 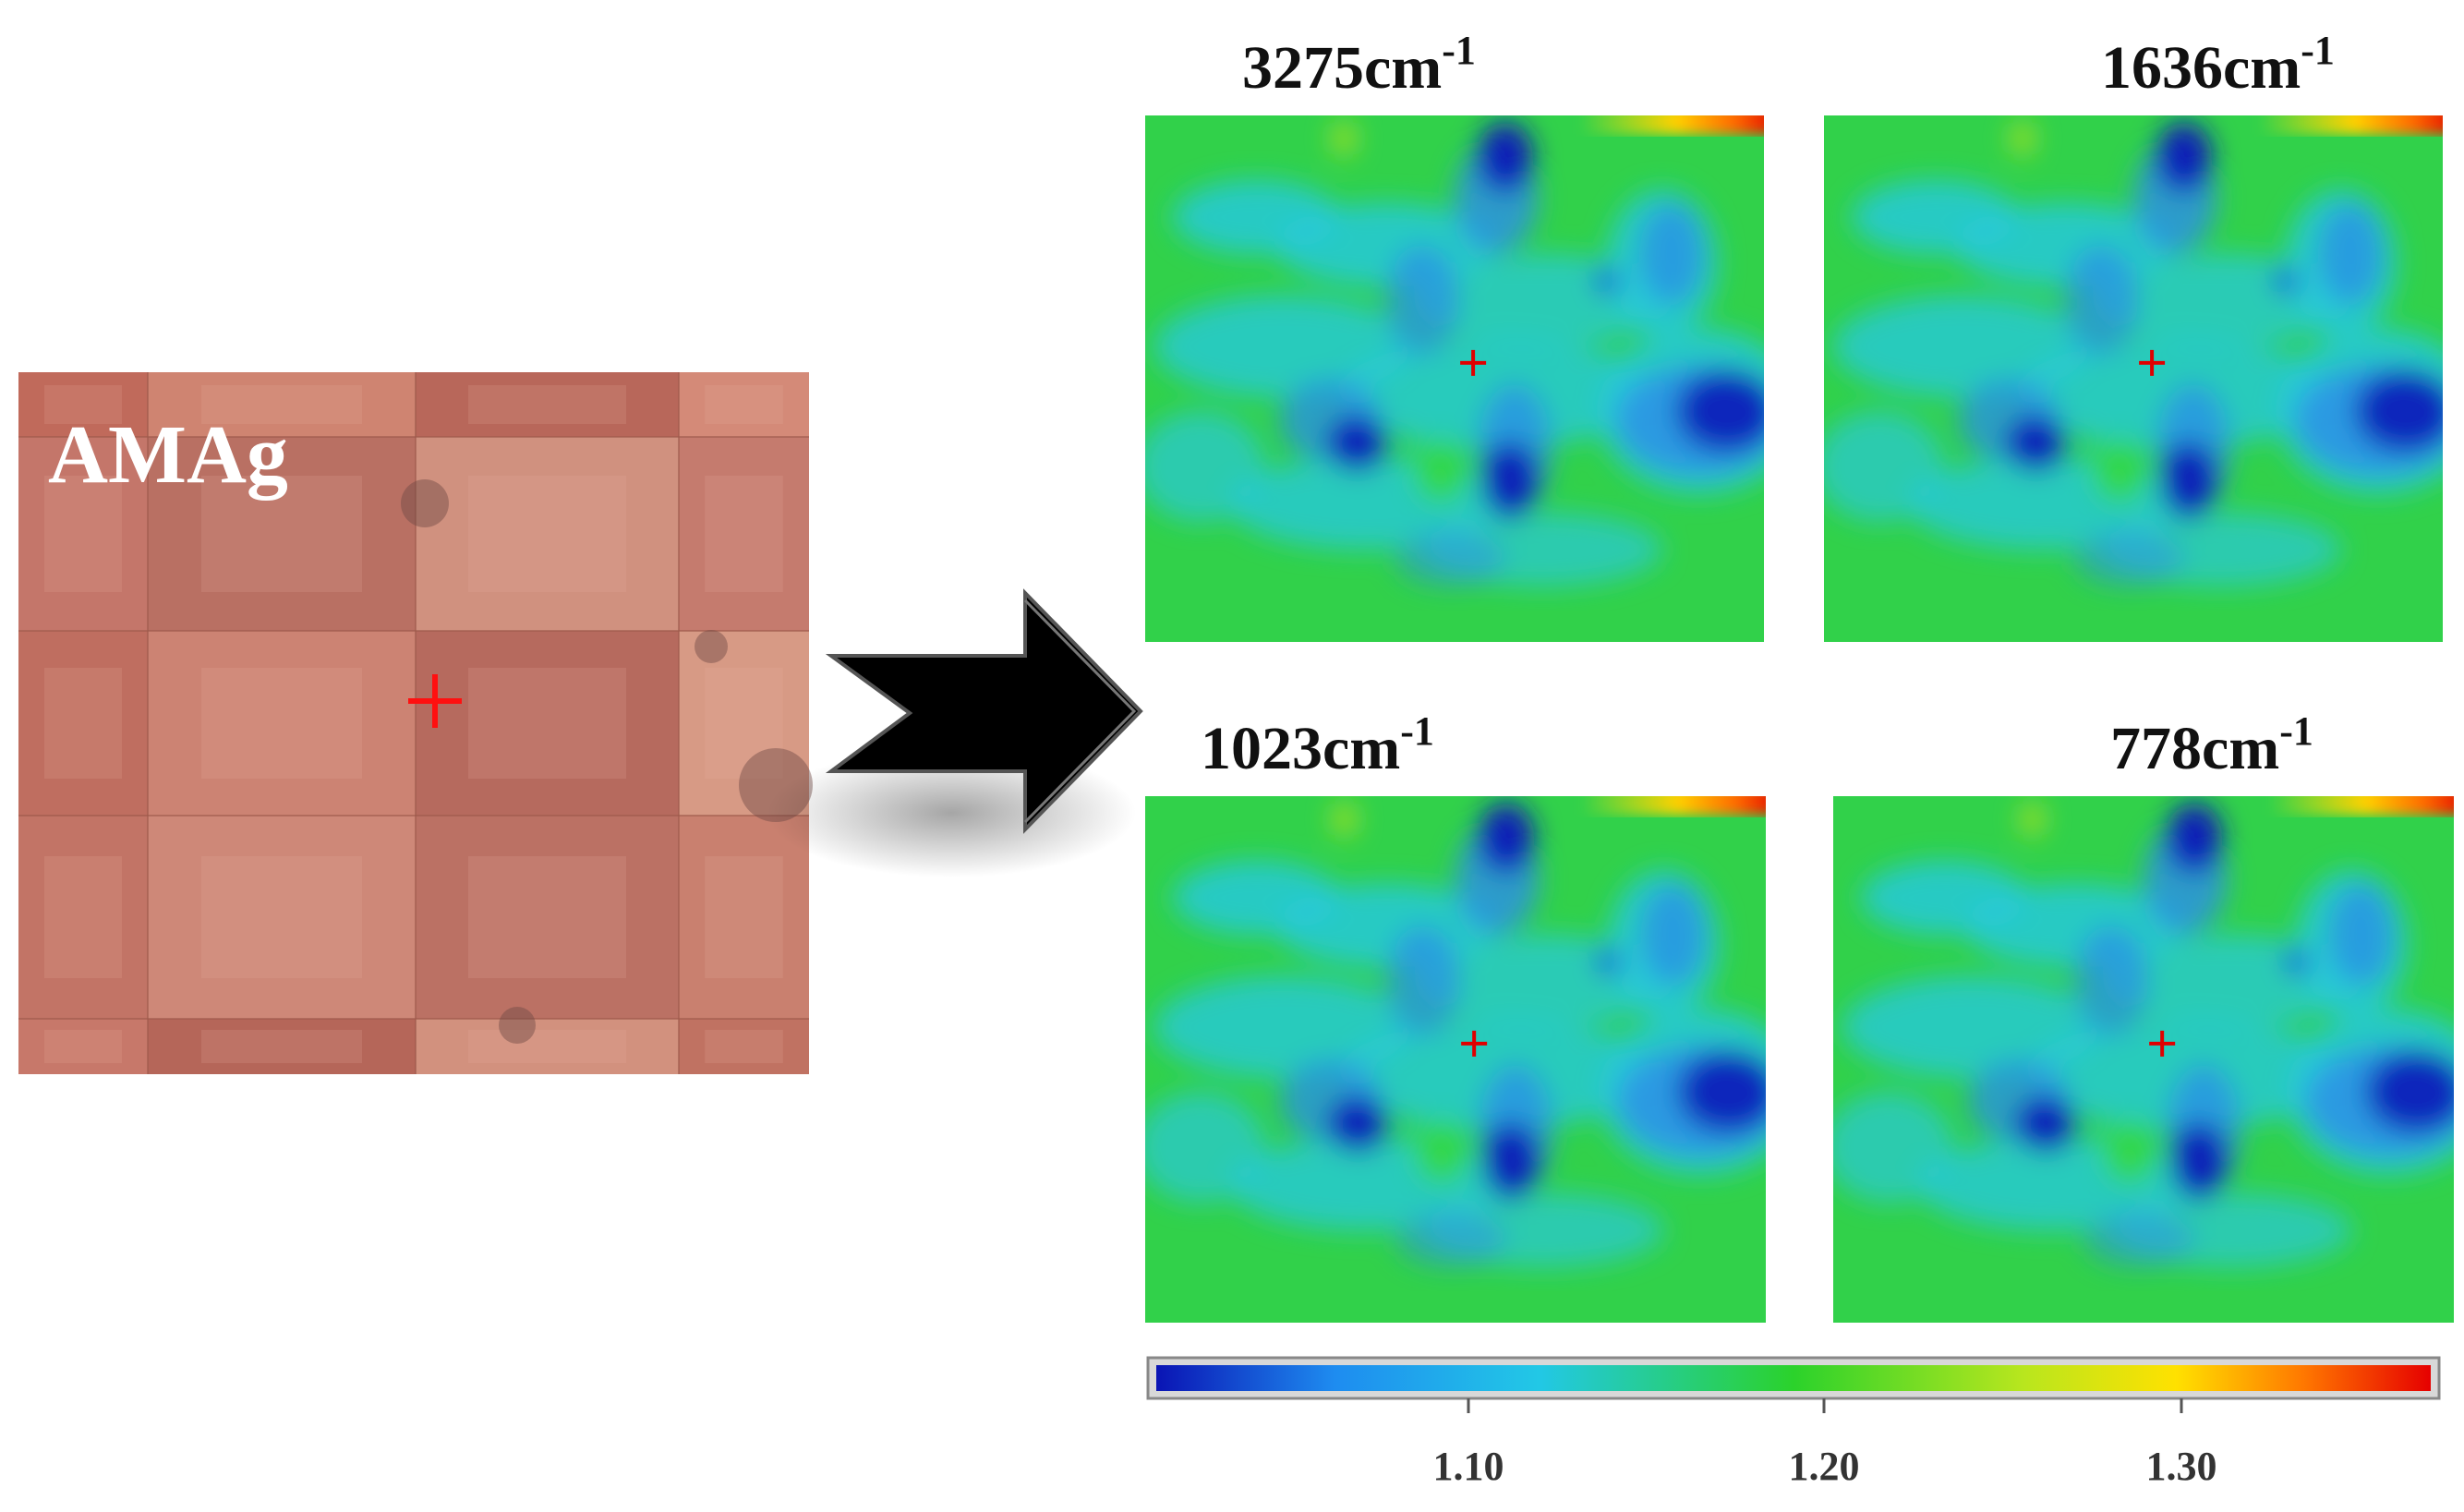 What do you see at coordinates (1469, 335) in the screenshot?
I see `map-3275-heatmap: 3275cm-1` at bounding box center [1469, 335].